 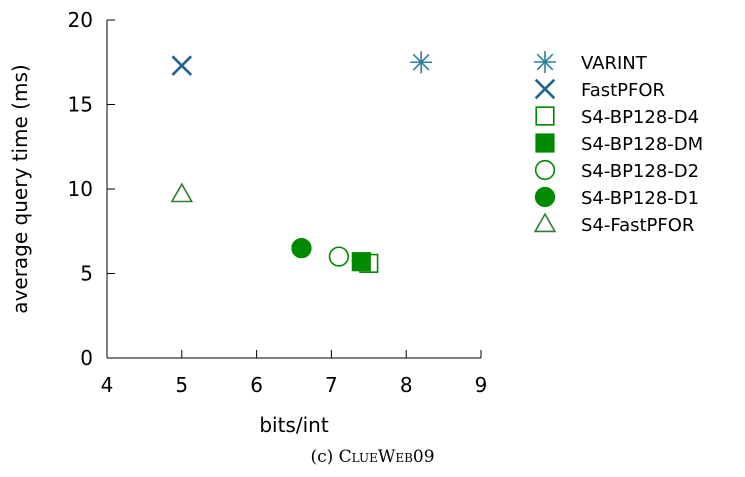 I want to click on x-axis-label: bits/int, so click(x=293, y=425).